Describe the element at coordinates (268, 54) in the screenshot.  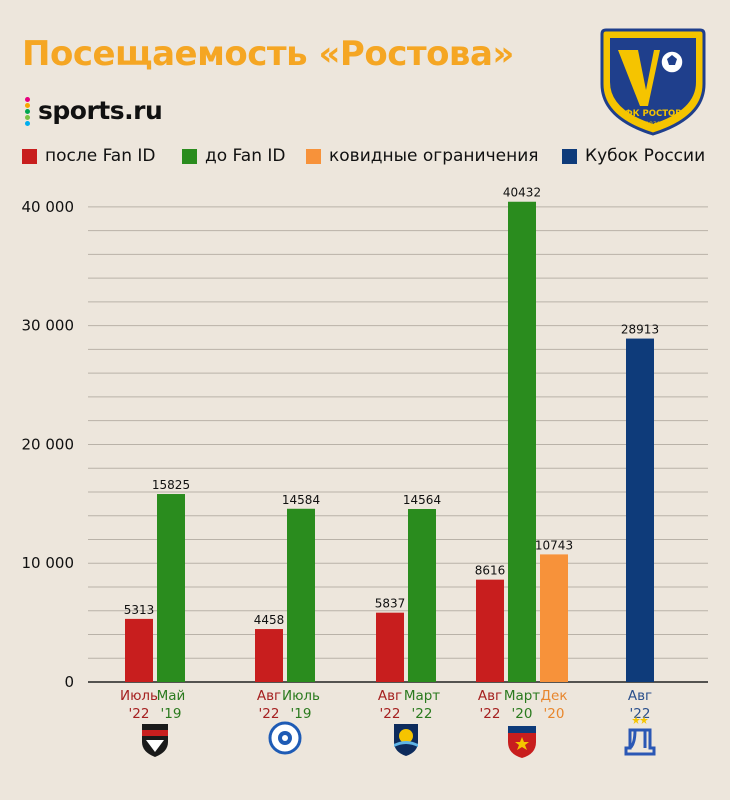
I see `page-title: Посещаемость «Ростова»` at that location.